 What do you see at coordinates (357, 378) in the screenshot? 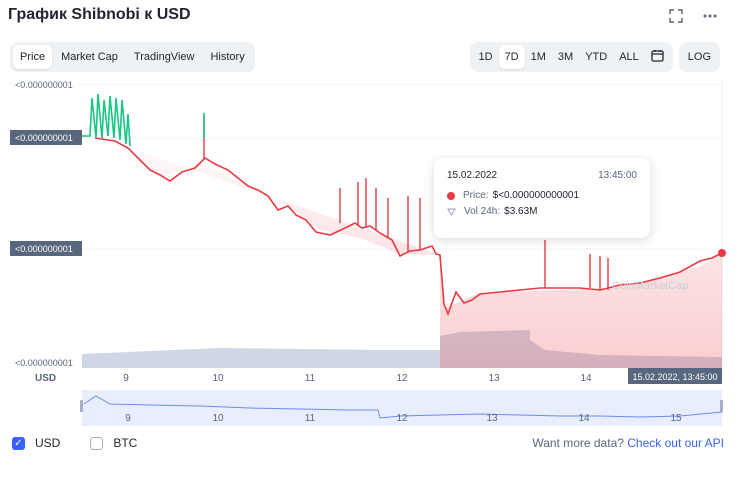
I see `x-axis: 9 10 11 12 13 14` at bounding box center [357, 378].